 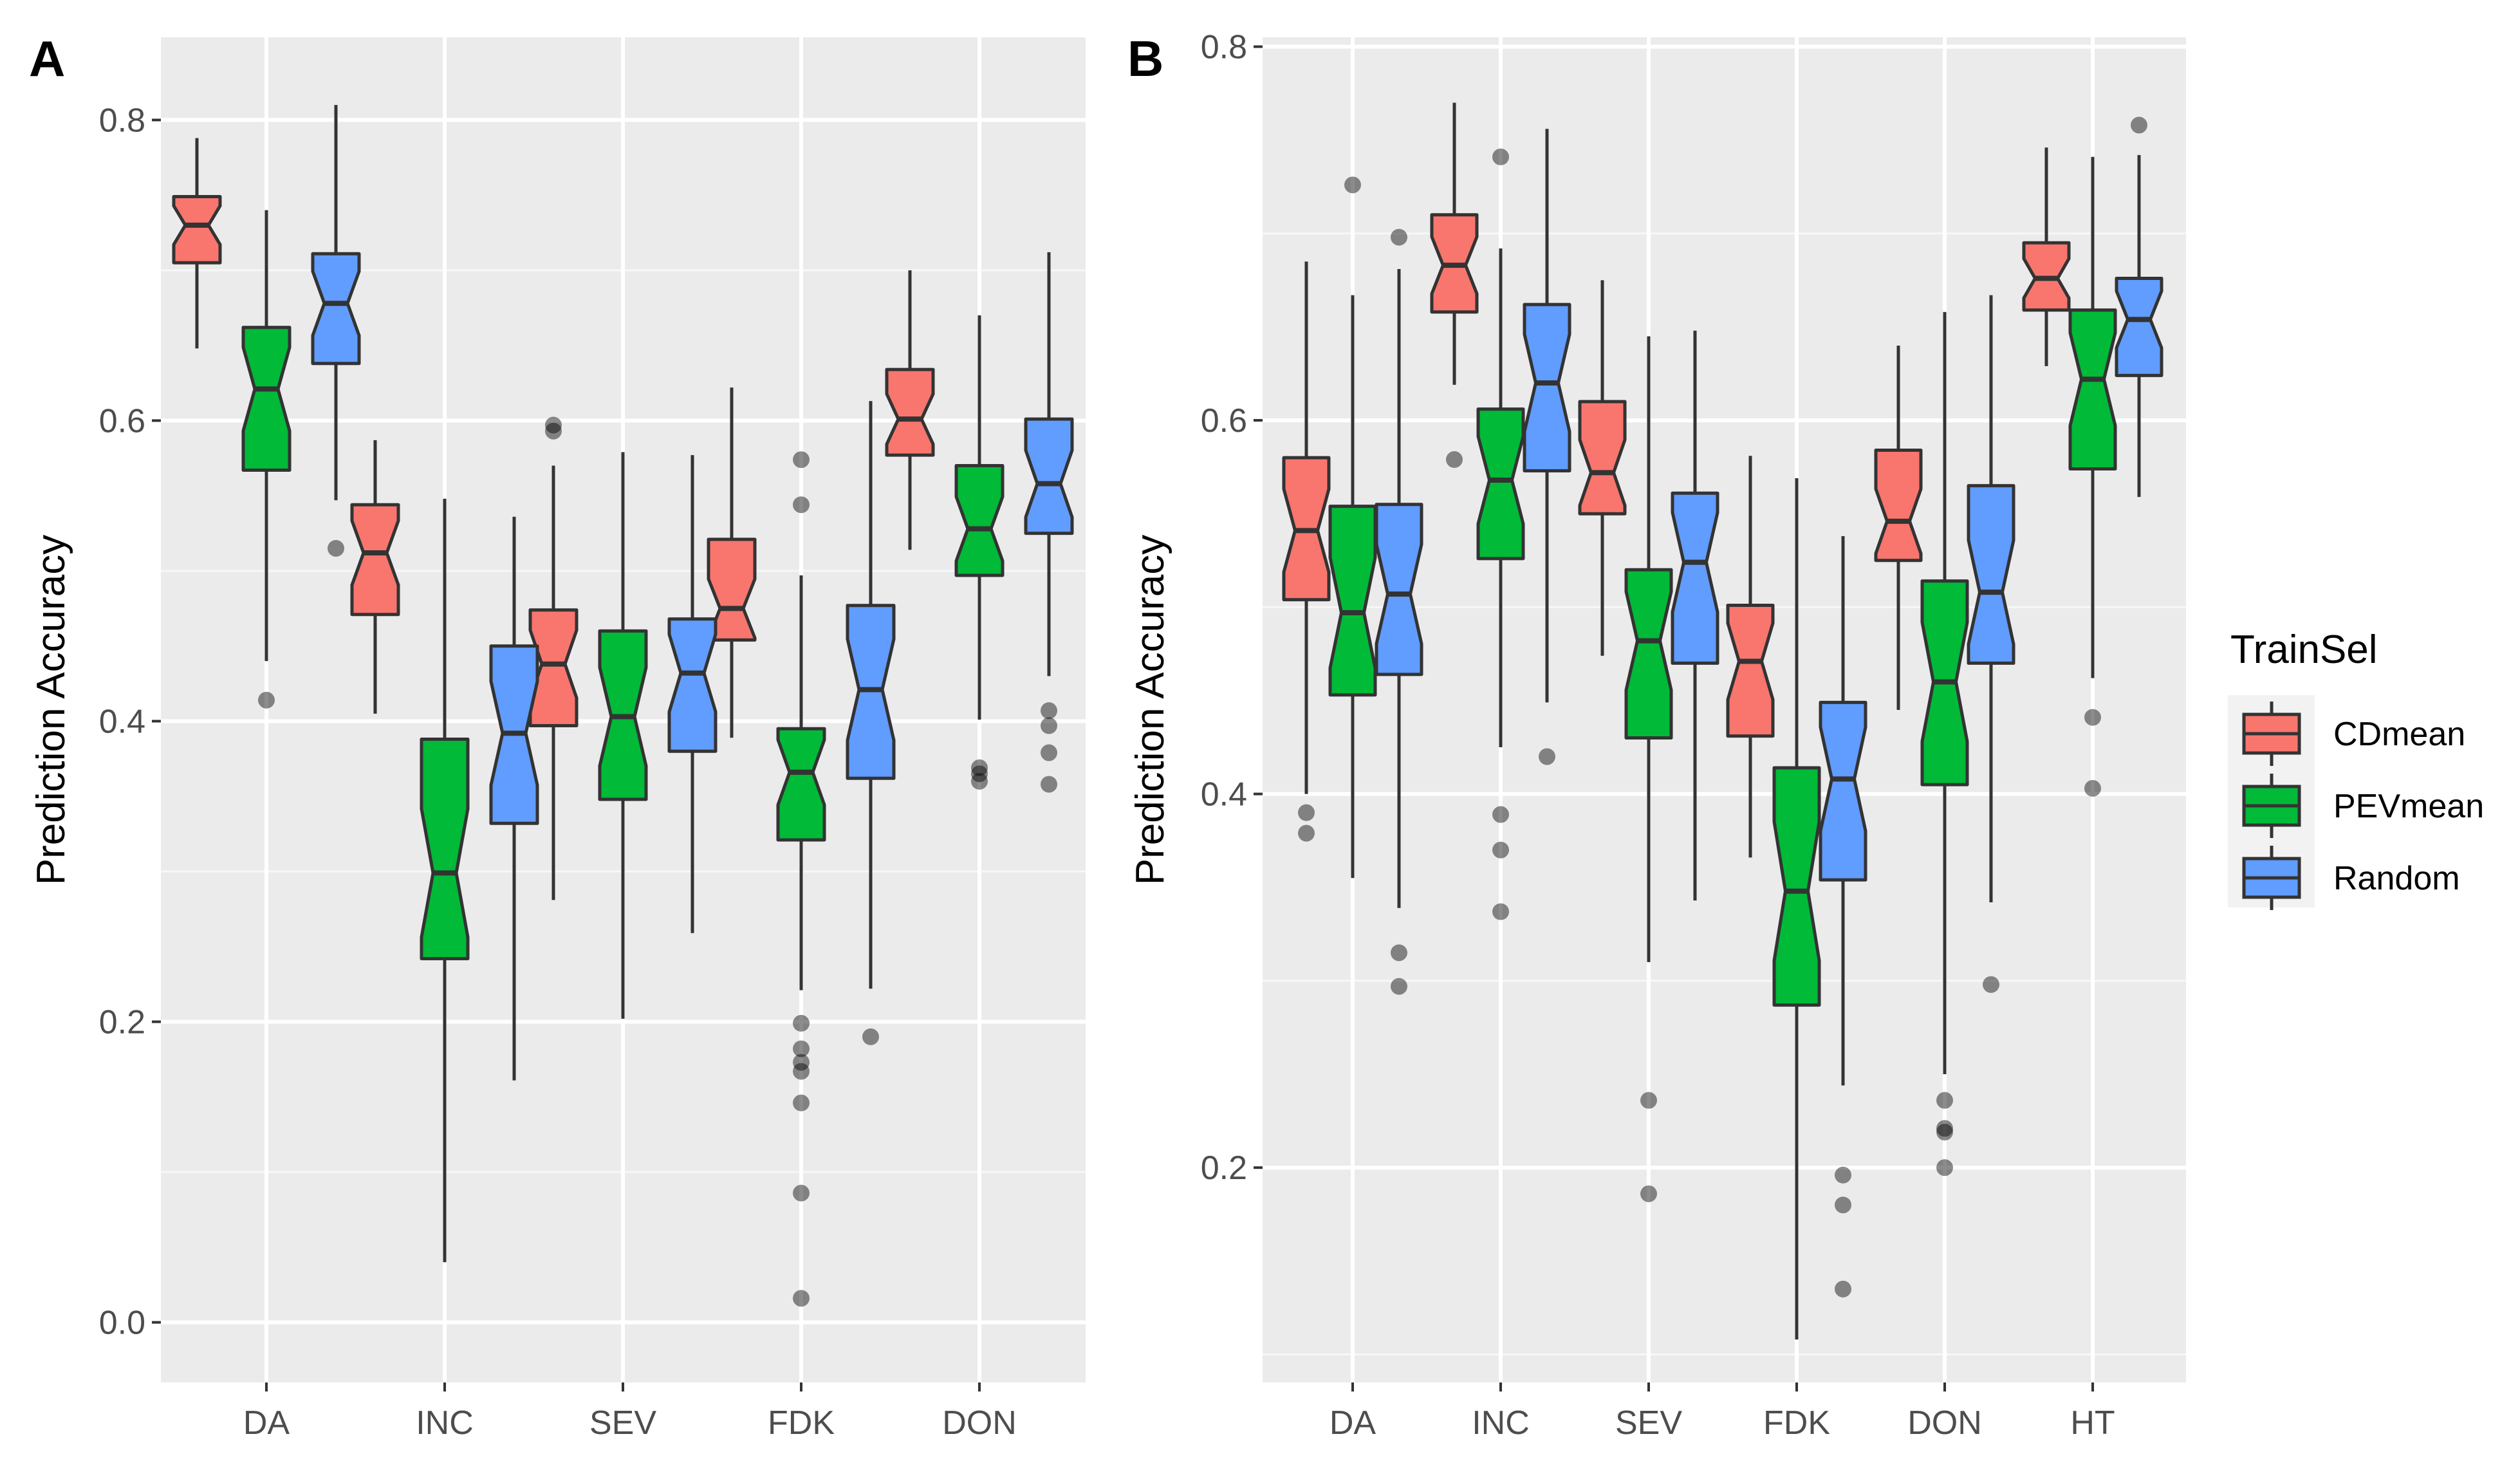 What do you see at coordinates (2399, 734) in the screenshot?
I see `legend-label: CDmean` at bounding box center [2399, 734].